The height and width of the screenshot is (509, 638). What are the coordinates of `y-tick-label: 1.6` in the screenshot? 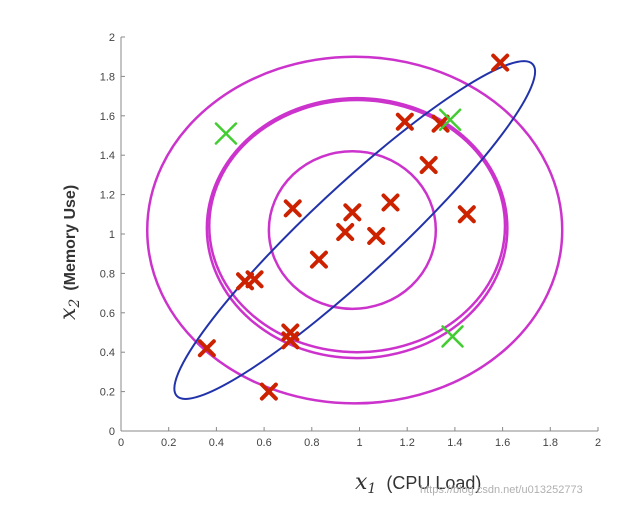 It's located at (107, 117).